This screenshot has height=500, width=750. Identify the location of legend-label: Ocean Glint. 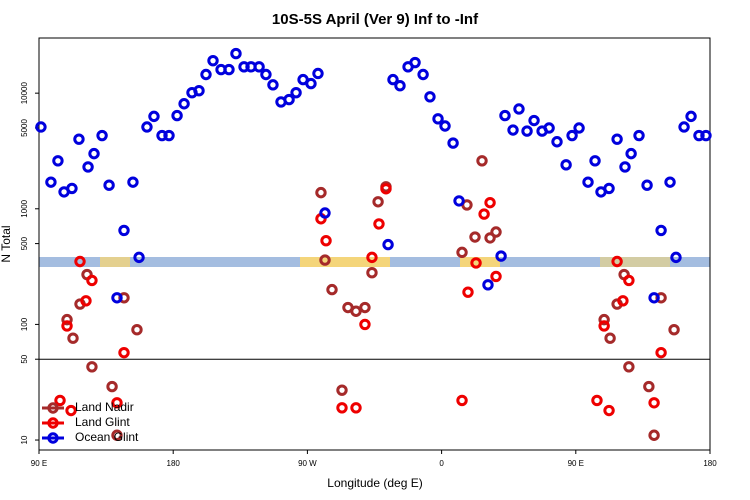
(107, 437).